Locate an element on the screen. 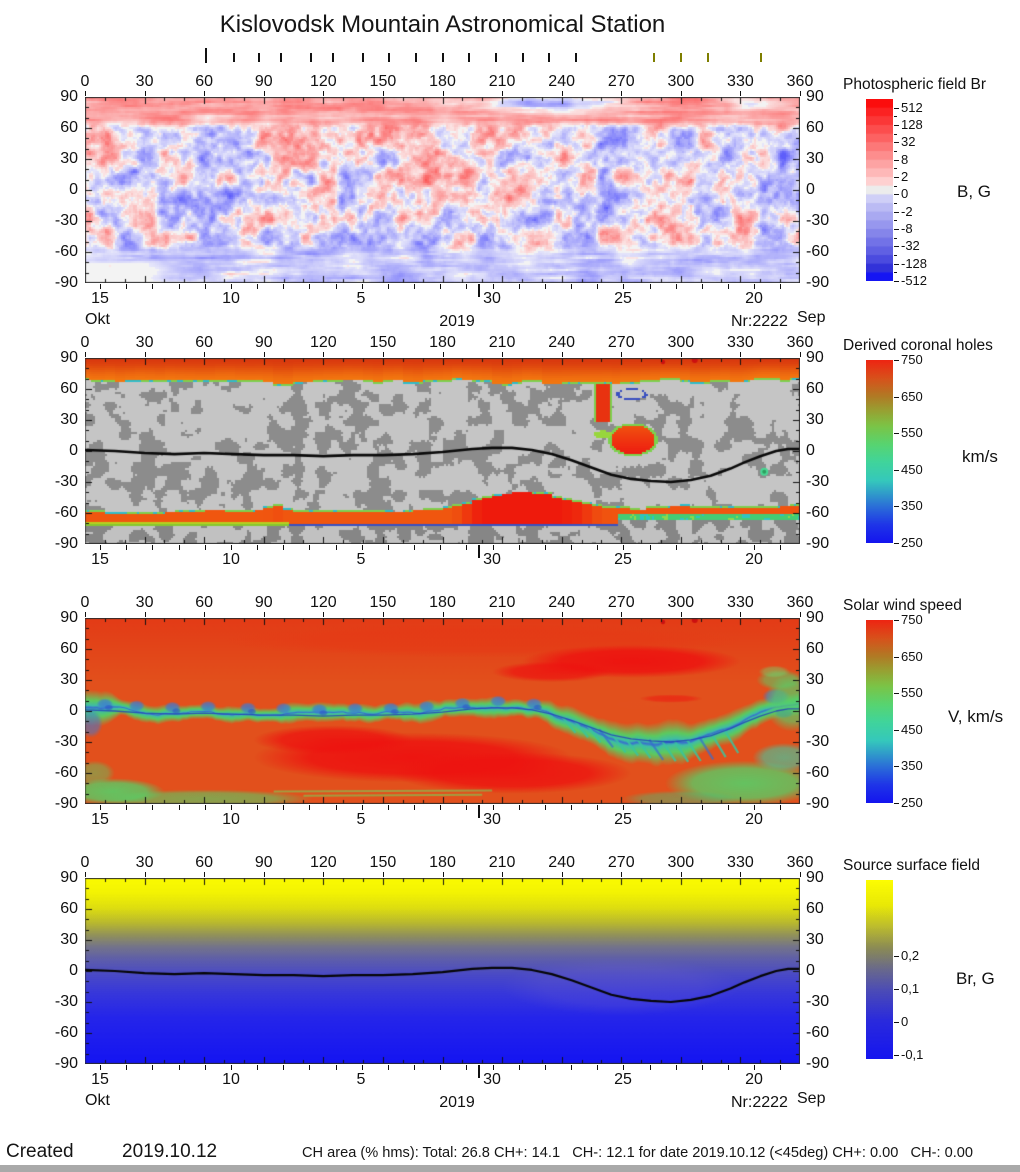  x-axis-tick-label: 150 is located at coordinates (383, 81).